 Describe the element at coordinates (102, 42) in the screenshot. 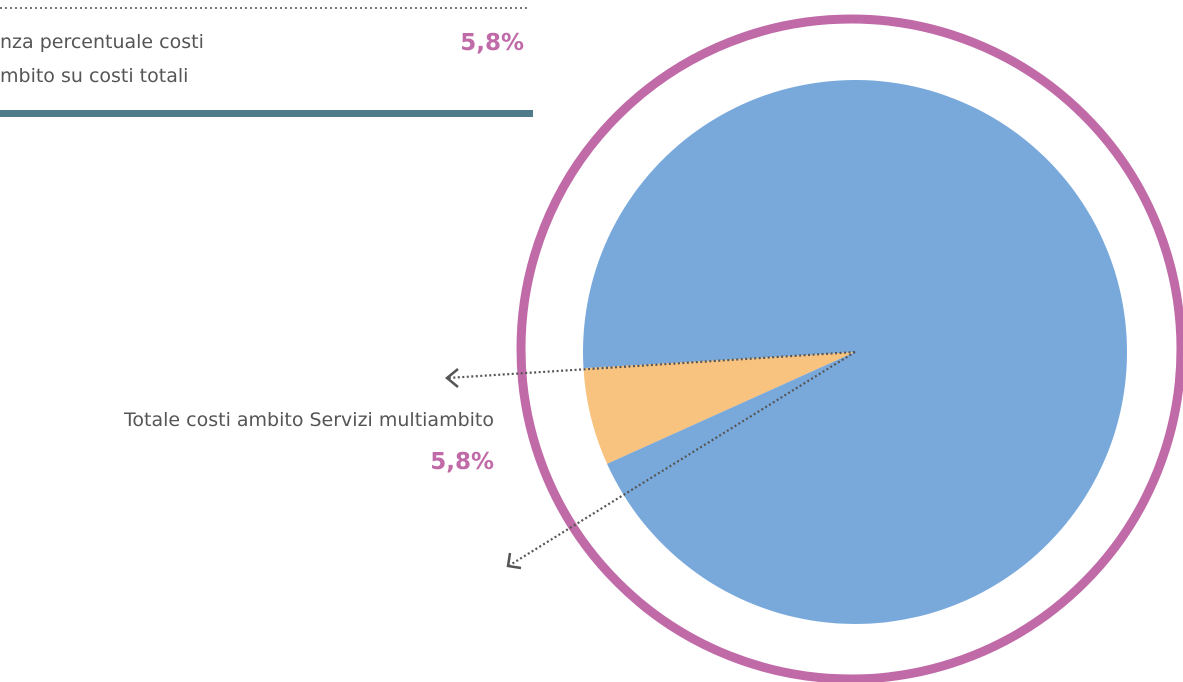

I see `summary-label: nza percentuale costi` at that location.